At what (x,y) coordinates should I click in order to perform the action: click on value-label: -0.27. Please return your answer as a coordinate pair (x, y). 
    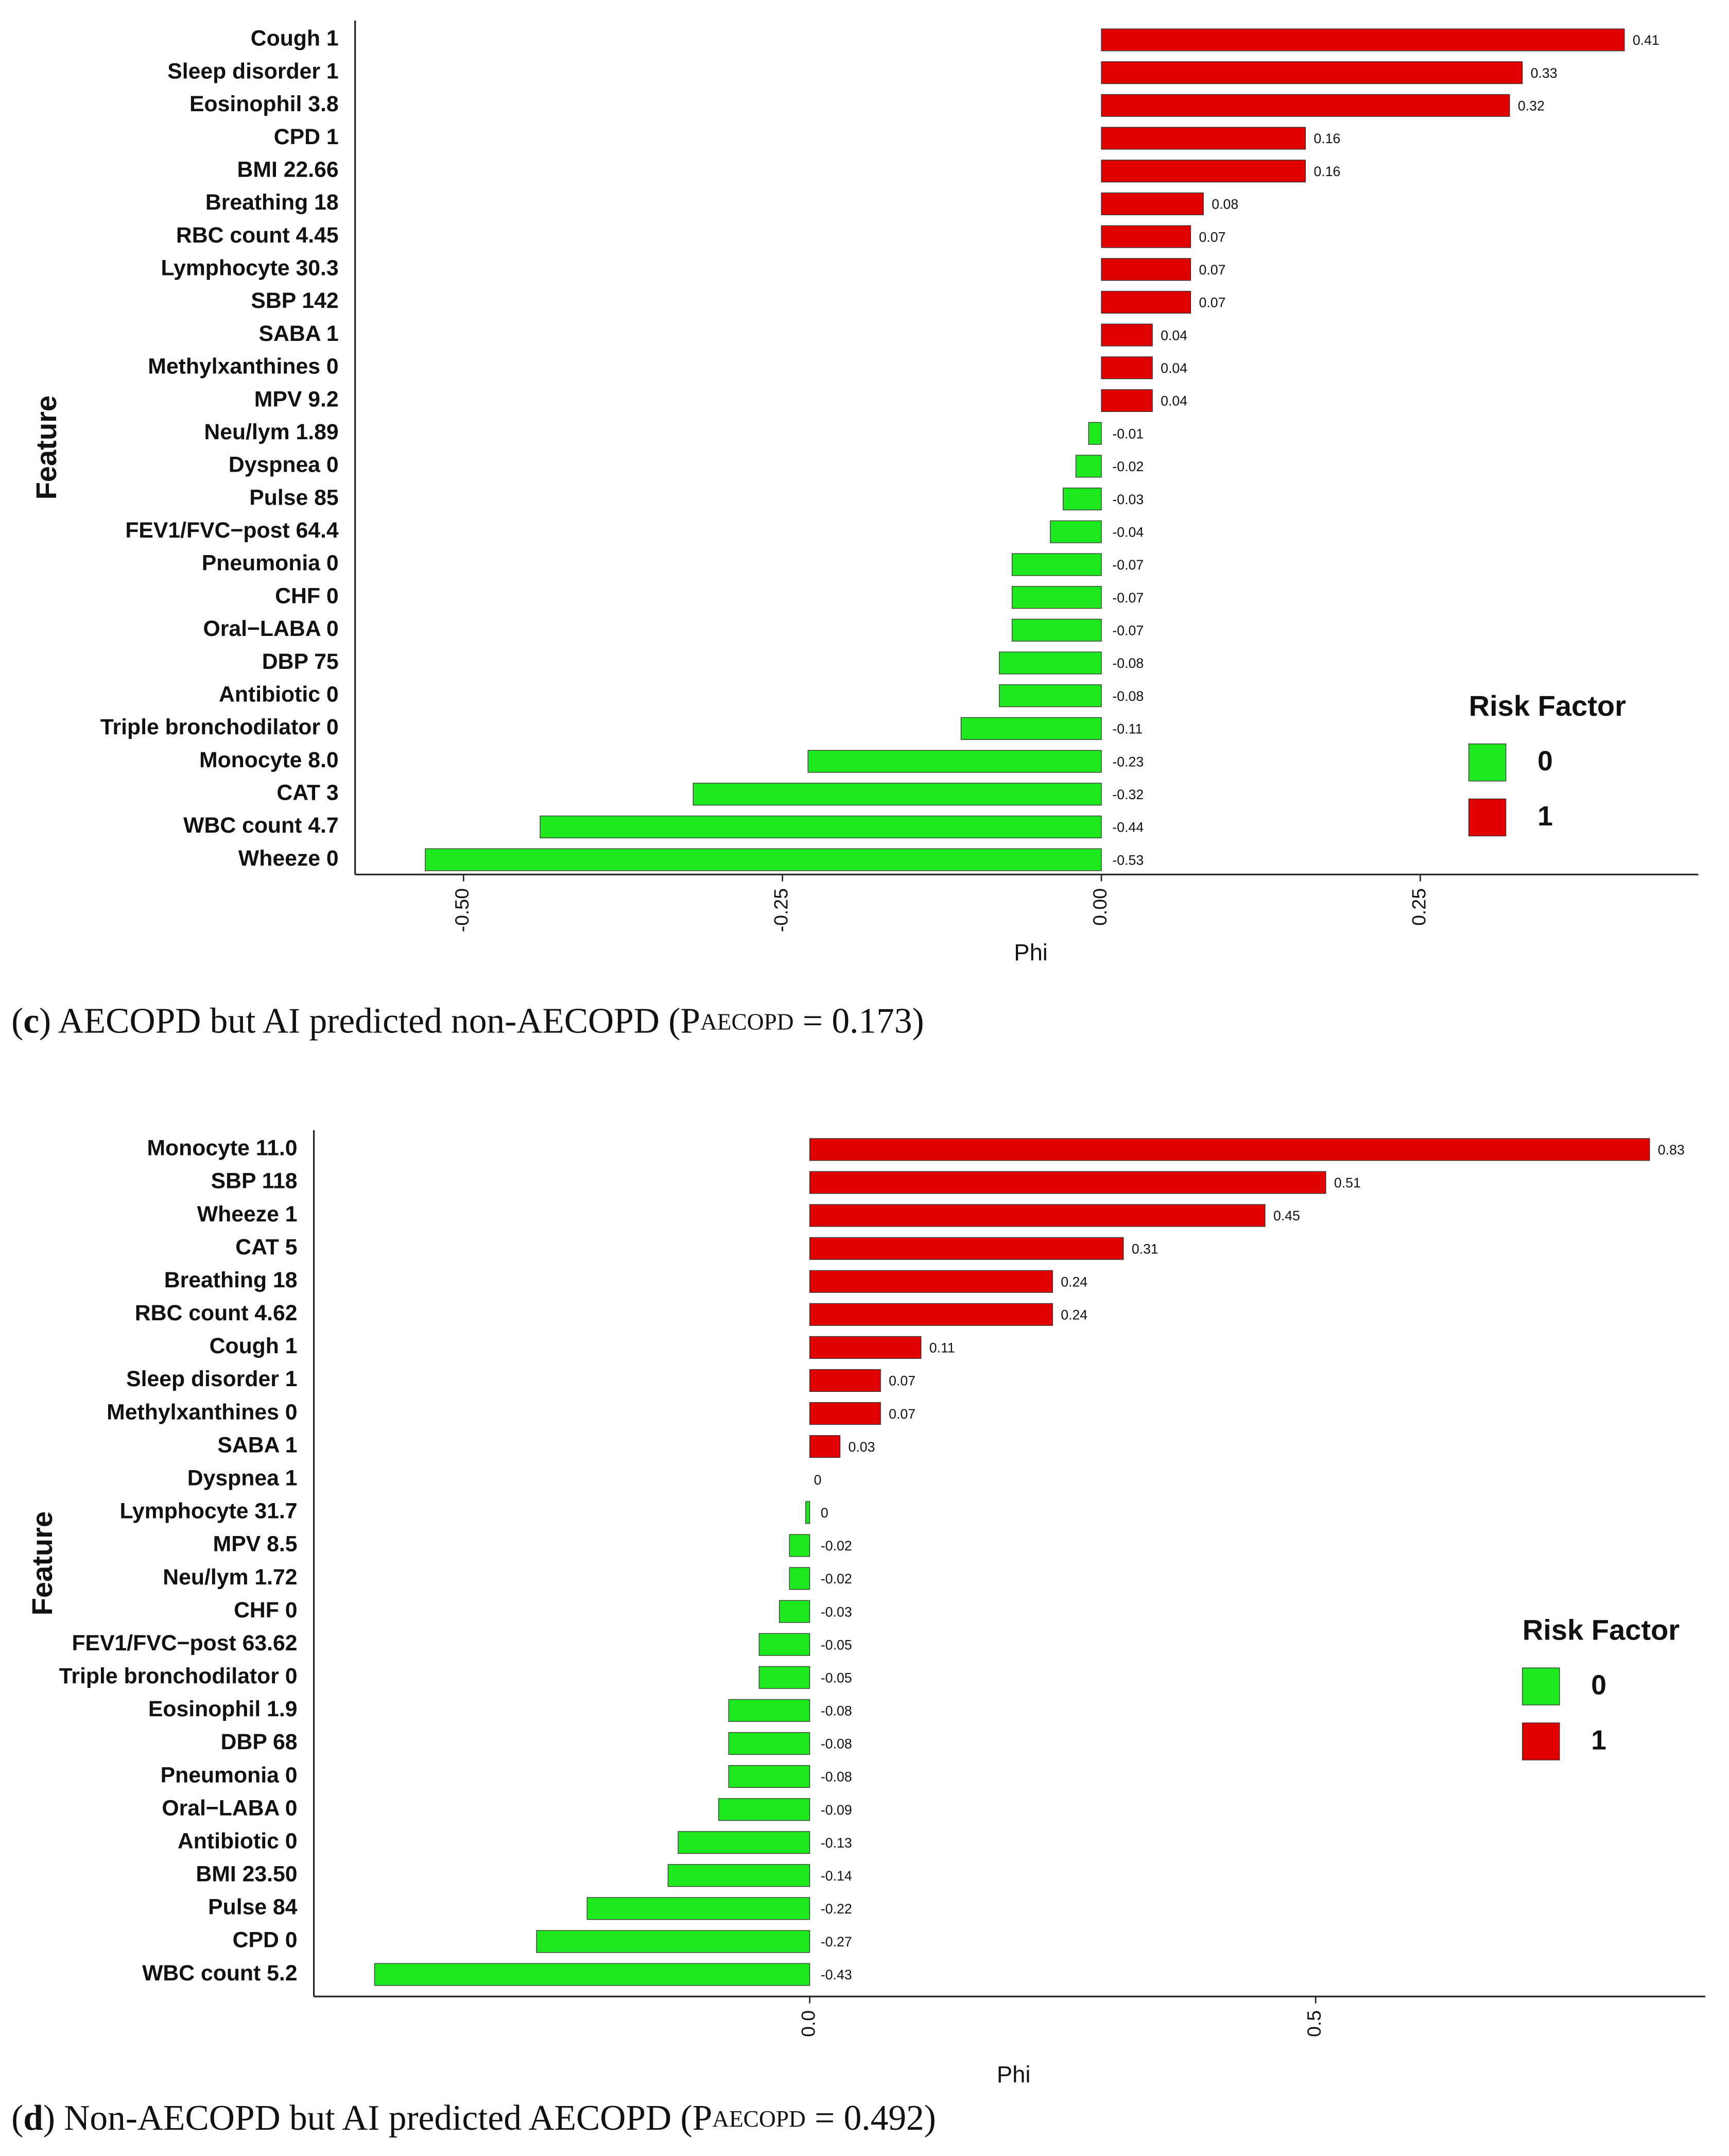
    Looking at the image, I should click on (836, 1942).